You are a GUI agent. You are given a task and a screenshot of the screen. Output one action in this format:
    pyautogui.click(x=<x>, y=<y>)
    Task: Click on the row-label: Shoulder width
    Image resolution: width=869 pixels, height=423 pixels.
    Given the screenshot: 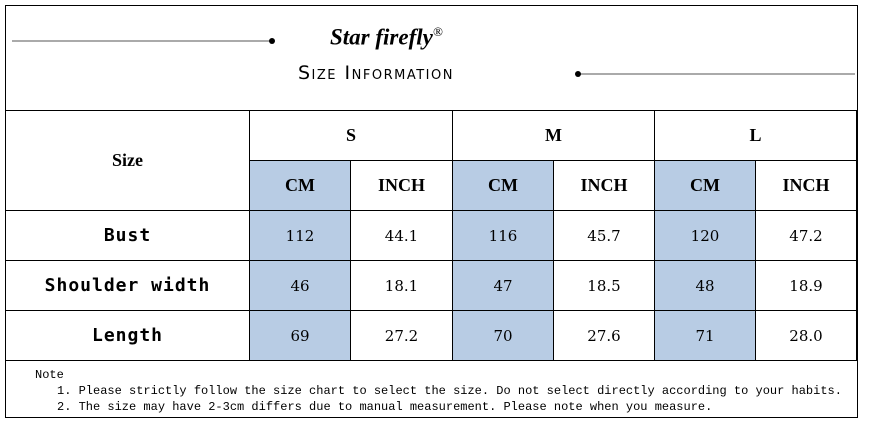 What is the action you would take?
    pyautogui.click(x=127, y=286)
    